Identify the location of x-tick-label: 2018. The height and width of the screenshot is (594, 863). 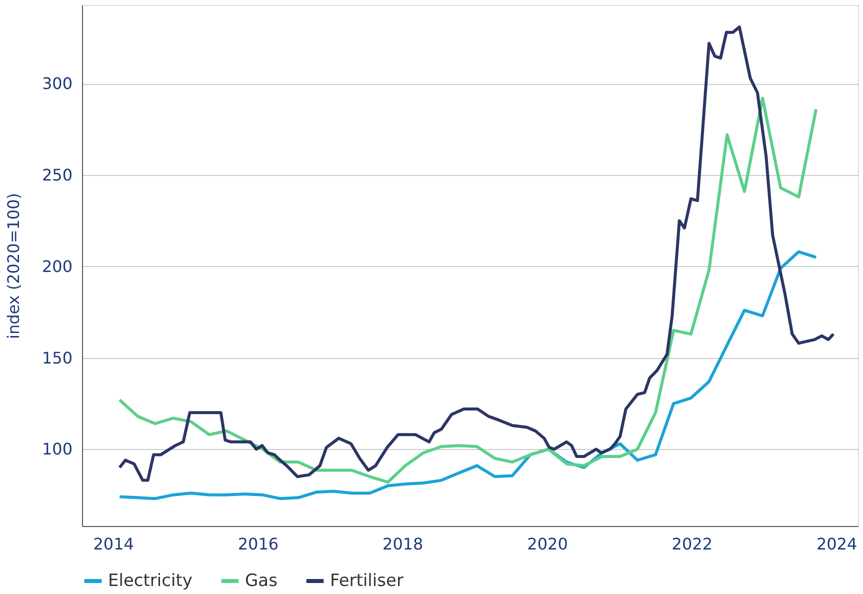
(403, 544).